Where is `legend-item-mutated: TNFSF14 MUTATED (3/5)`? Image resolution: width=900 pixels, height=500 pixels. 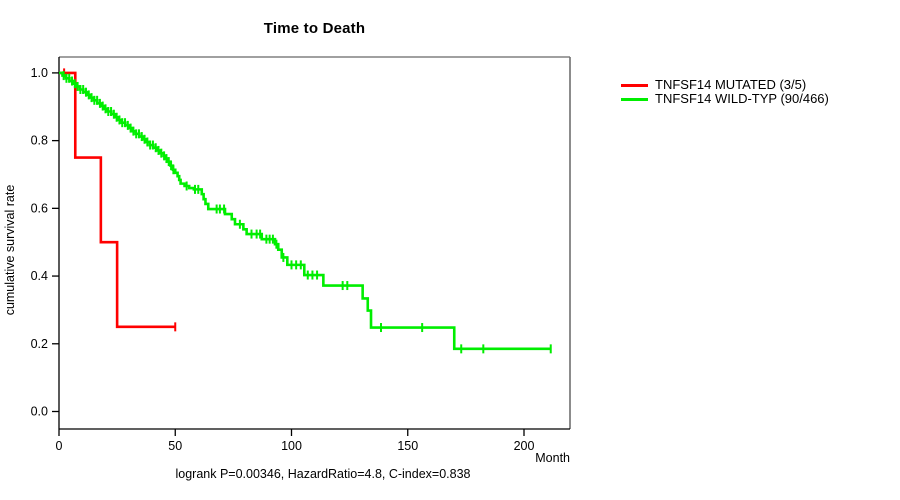 legend-item-mutated: TNFSF14 MUTATED (3/5) is located at coordinates (725, 85).